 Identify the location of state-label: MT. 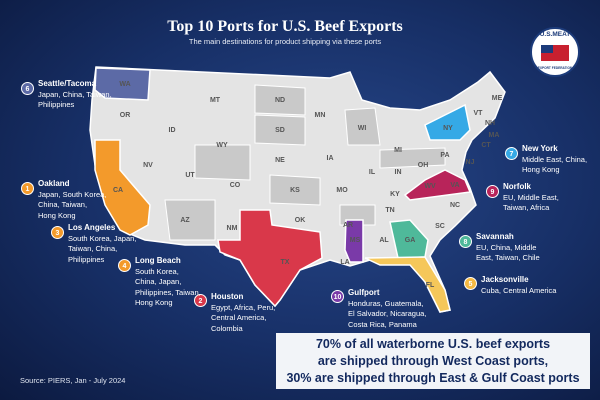
(215, 100).